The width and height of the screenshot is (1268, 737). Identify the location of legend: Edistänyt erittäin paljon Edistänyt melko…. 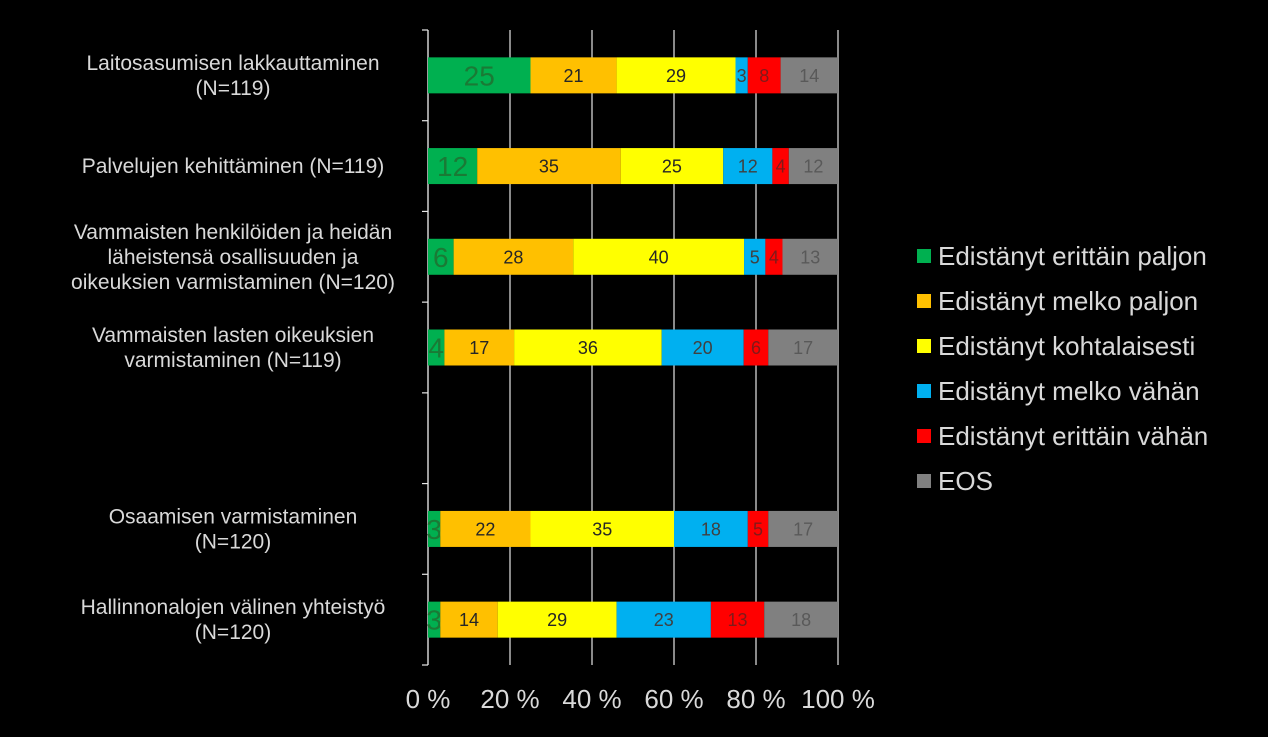
(1062, 368).